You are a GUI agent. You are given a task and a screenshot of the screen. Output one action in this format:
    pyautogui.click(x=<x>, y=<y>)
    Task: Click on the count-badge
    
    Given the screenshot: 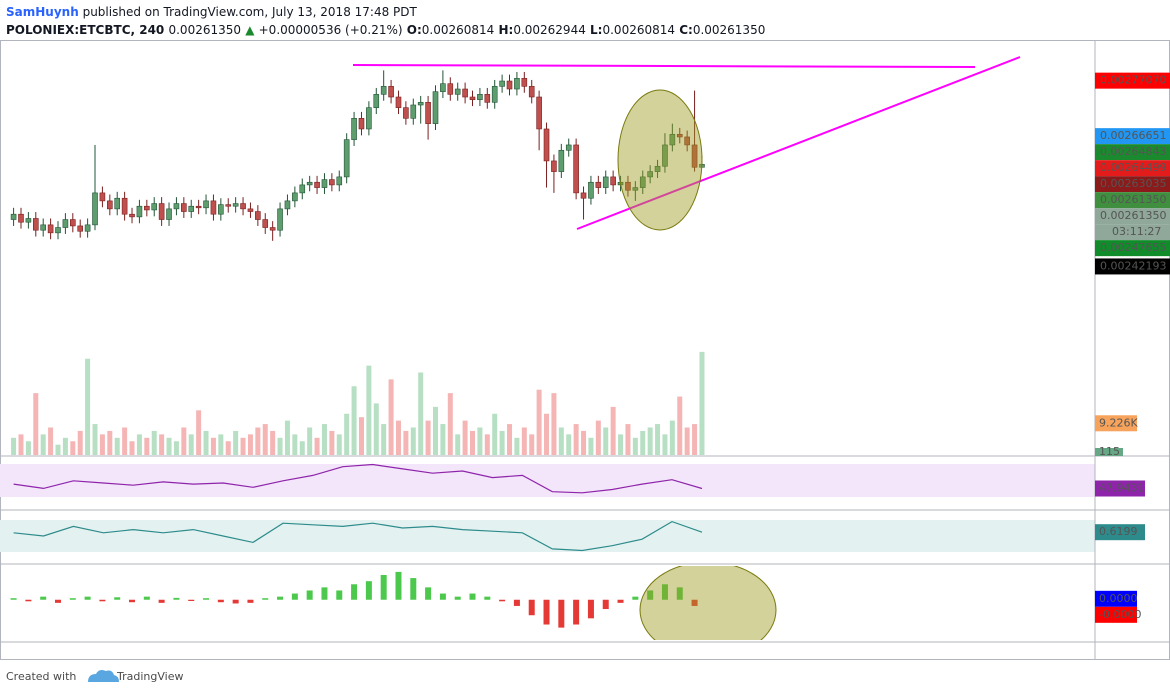 What is the action you would take?
    pyautogui.click(x=1109, y=452)
    